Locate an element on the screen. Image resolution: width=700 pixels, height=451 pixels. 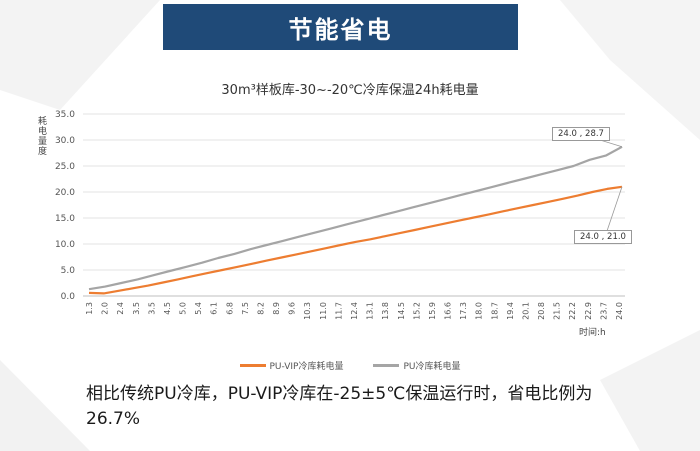
x-tick-label: 7.5 is located at coordinates (245, 308).